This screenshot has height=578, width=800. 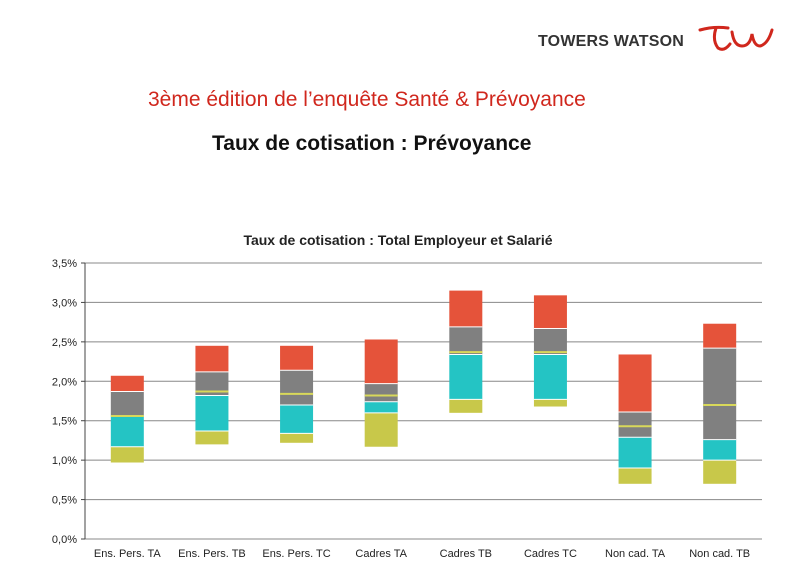 What do you see at coordinates (212, 554) in the screenshot?
I see `x-category-label: Ens. Pers. TB` at bounding box center [212, 554].